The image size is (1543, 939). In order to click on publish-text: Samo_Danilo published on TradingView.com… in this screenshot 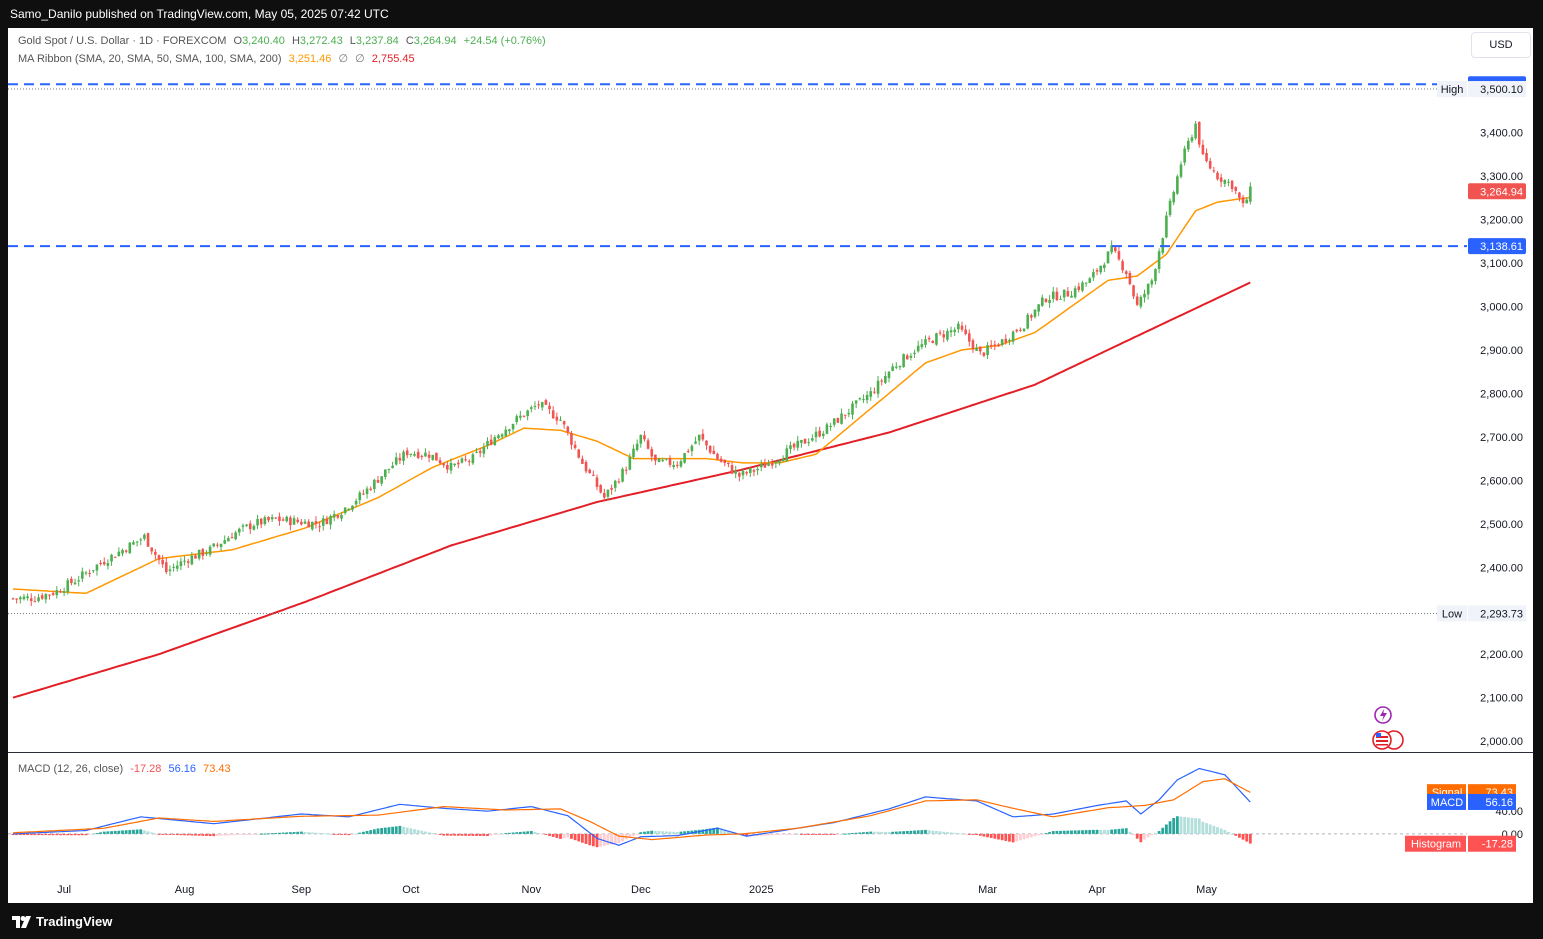, I will do `click(199, 14)`.